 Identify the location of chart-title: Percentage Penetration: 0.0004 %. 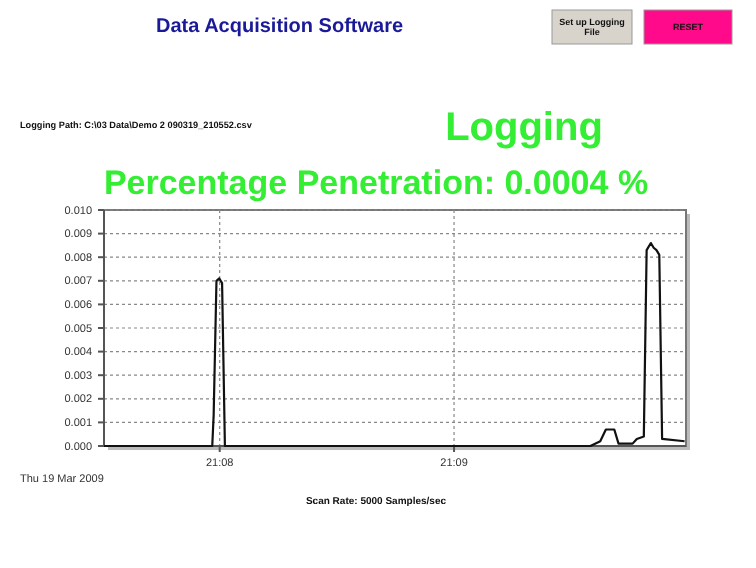
(376, 183).